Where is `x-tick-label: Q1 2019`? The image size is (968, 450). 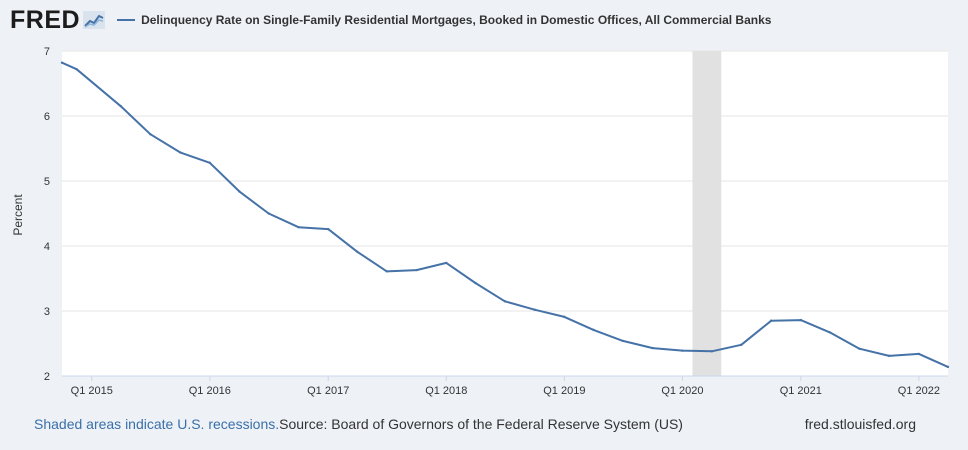 x-tick-label: Q1 2019 is located at coordinates (564, 391).